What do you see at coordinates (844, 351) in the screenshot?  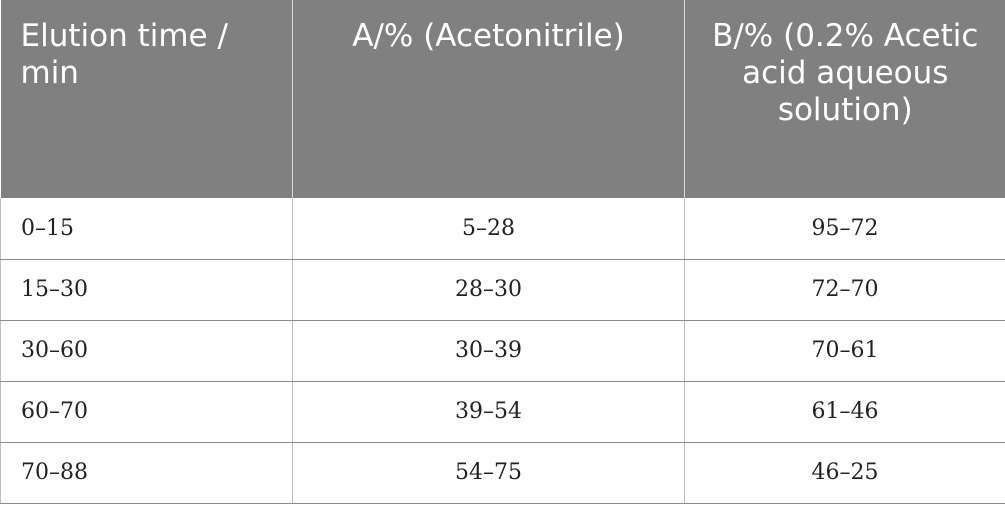 I see `cell-solvent-b: 70–61` at bounding box center [844, 351].